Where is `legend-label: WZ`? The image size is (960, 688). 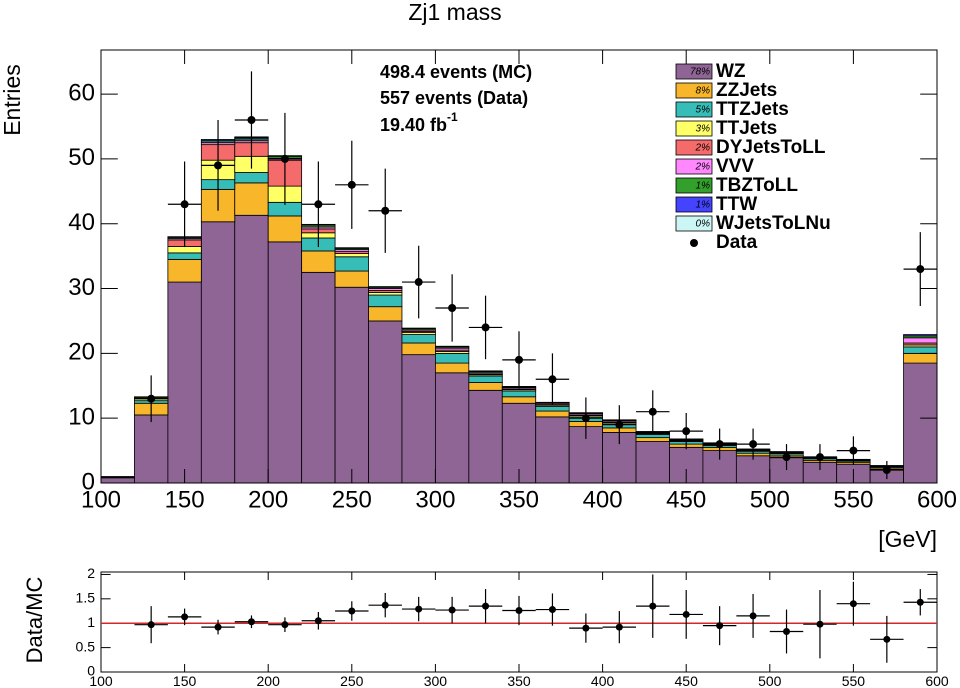 legend-label: WZ is located at coordinates (731, 71).